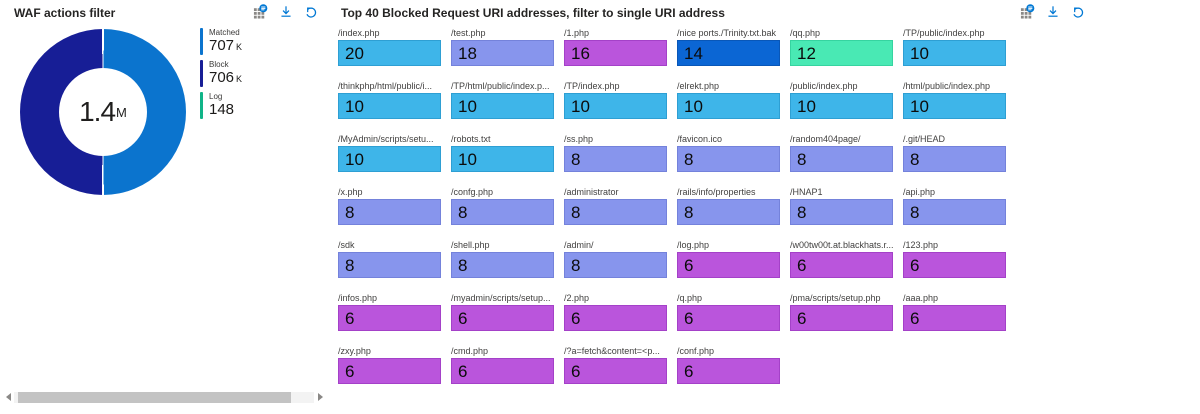  I want to click on uri-tile: /pma/scripts/setup.php 6, so click(841, 311).